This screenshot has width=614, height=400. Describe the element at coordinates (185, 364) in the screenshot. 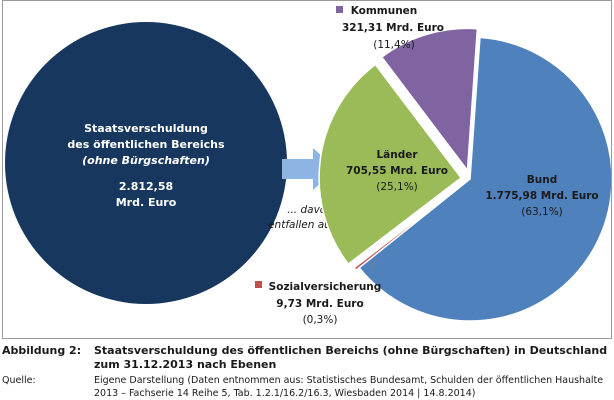

I see `caption-title-line2: zum 31.12.2013 nach Ebenen` at that location.